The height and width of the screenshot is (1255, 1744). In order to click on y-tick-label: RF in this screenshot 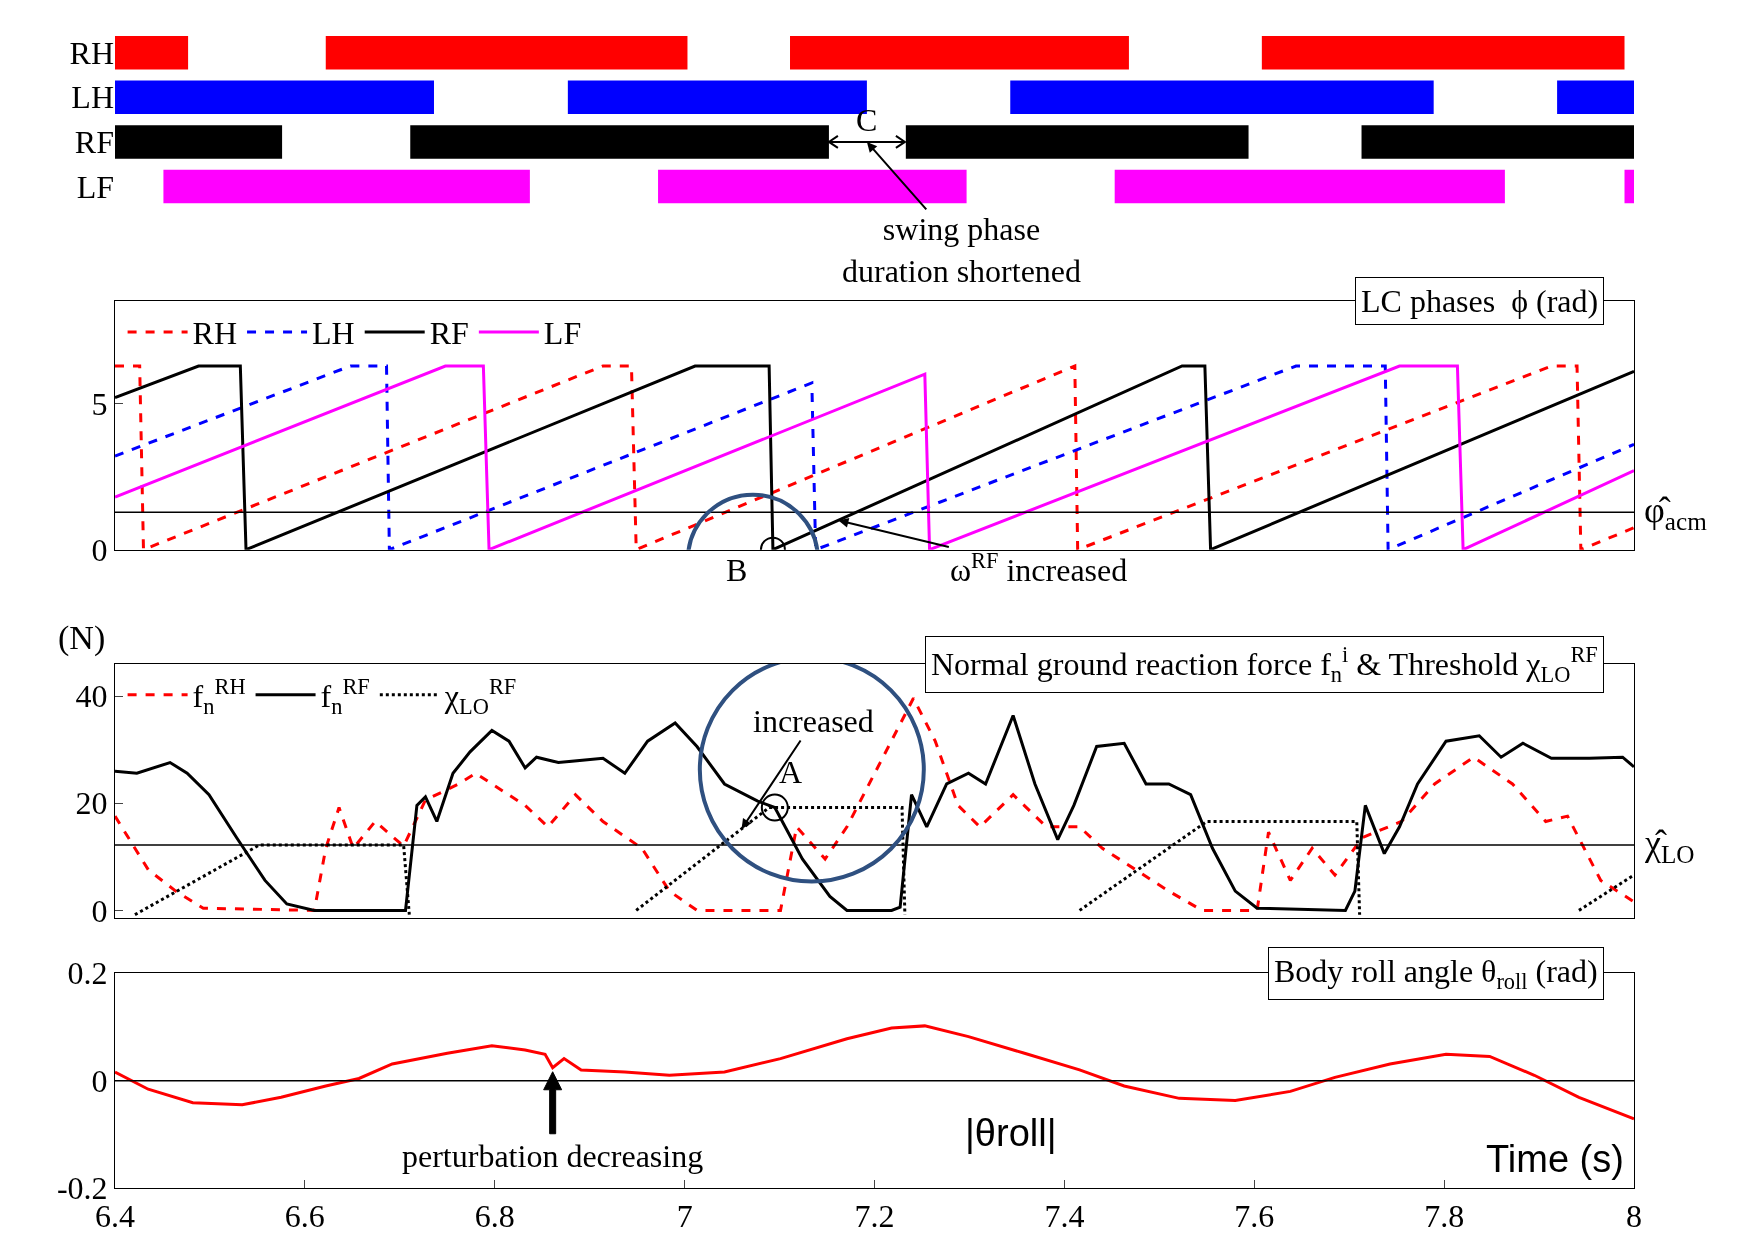, I will do `click(94, 142)`.